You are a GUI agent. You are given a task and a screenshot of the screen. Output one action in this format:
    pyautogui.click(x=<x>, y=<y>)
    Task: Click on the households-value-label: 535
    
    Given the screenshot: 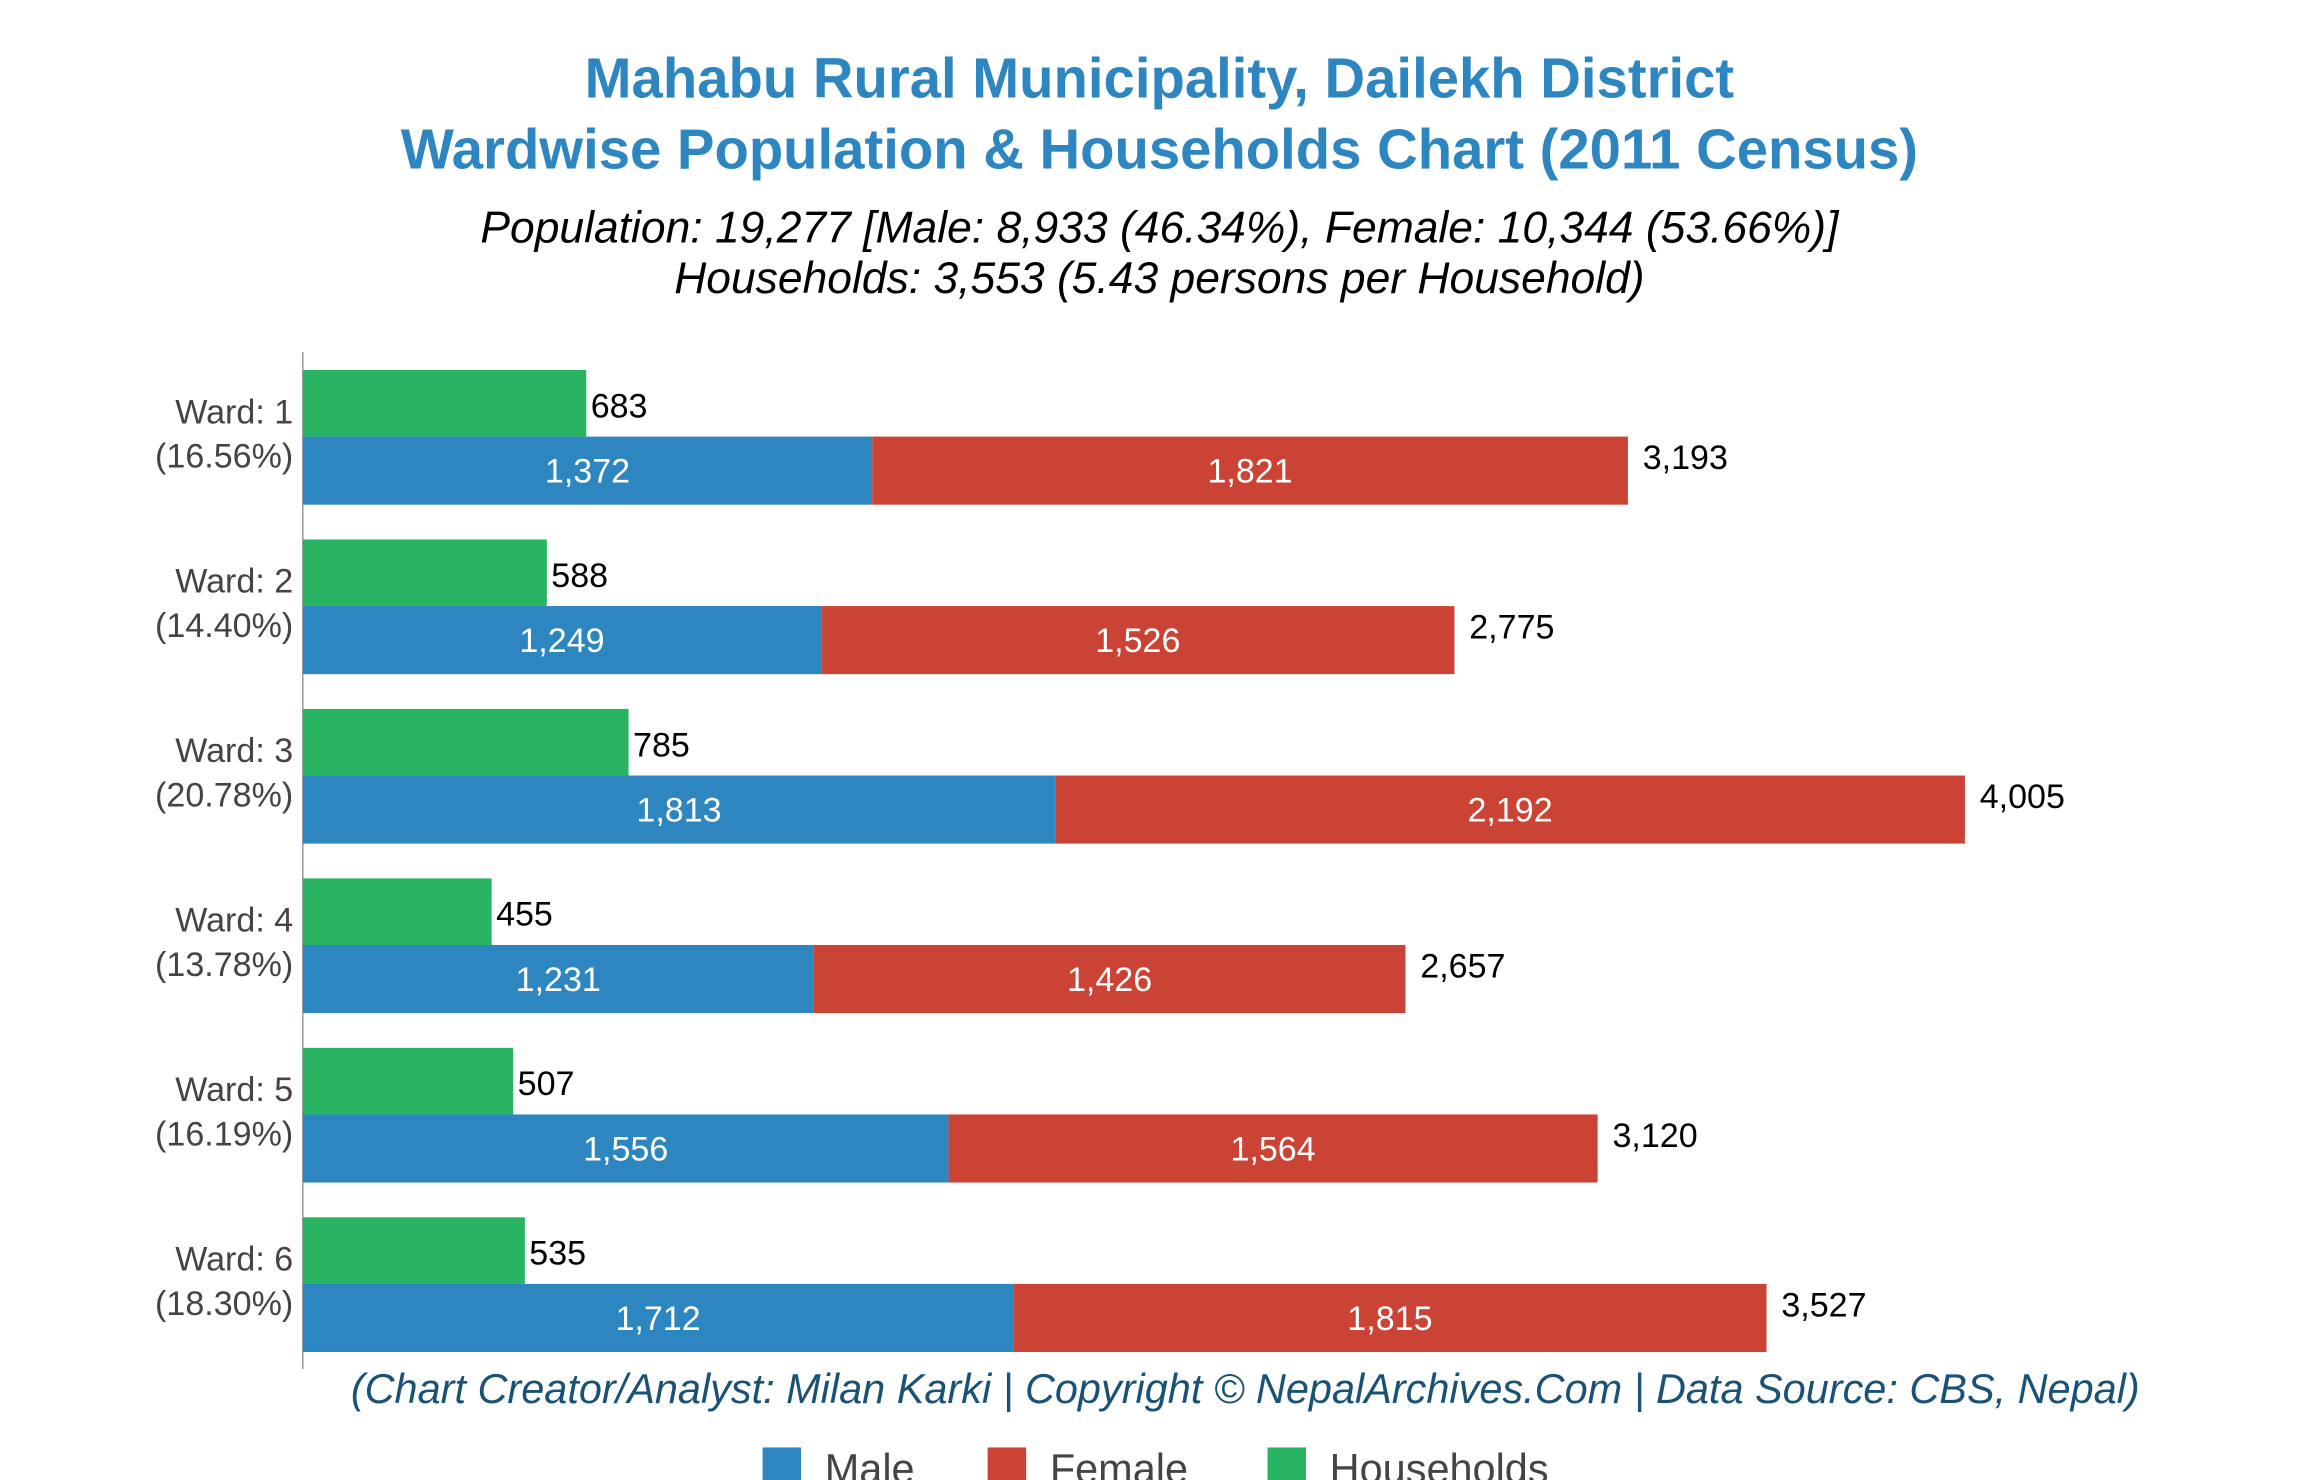 What is the action you would take?
    pyautogui.click(x=557, y=1254)
    